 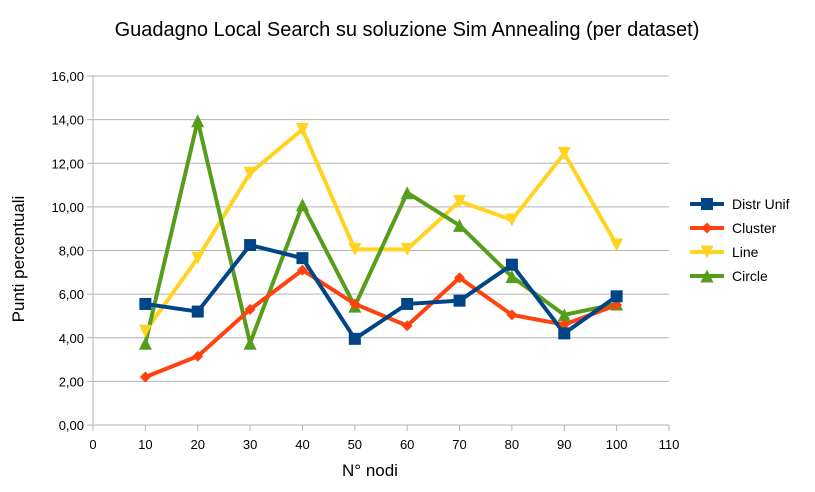 What do you see at coordinates (750, 276) in the screenshot?
I see `legend-label-circle: Circle` at bounding box center [750, 276].